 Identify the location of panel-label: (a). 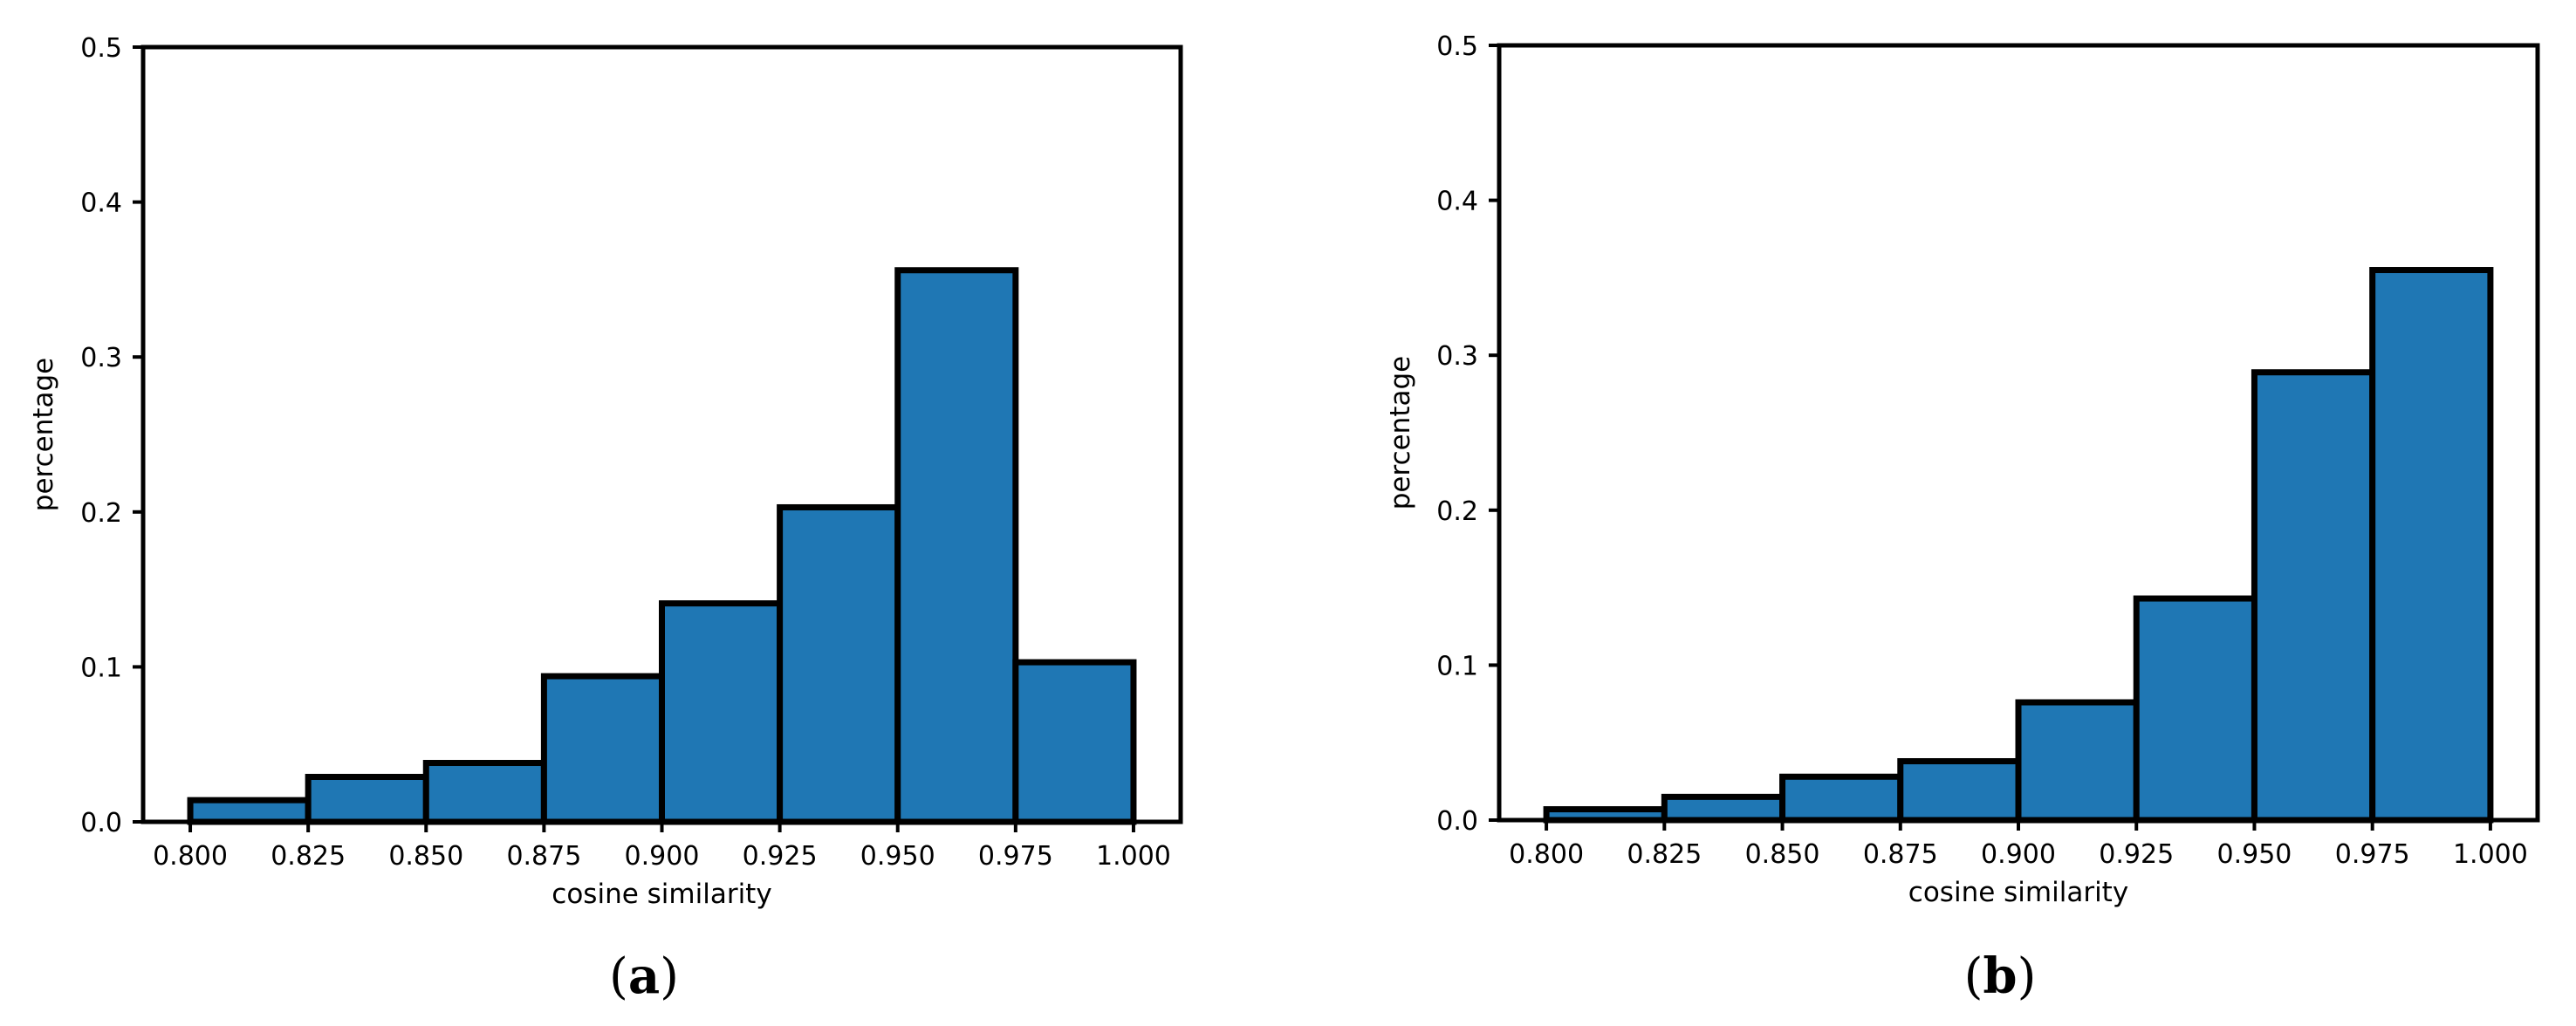
(644, 976).